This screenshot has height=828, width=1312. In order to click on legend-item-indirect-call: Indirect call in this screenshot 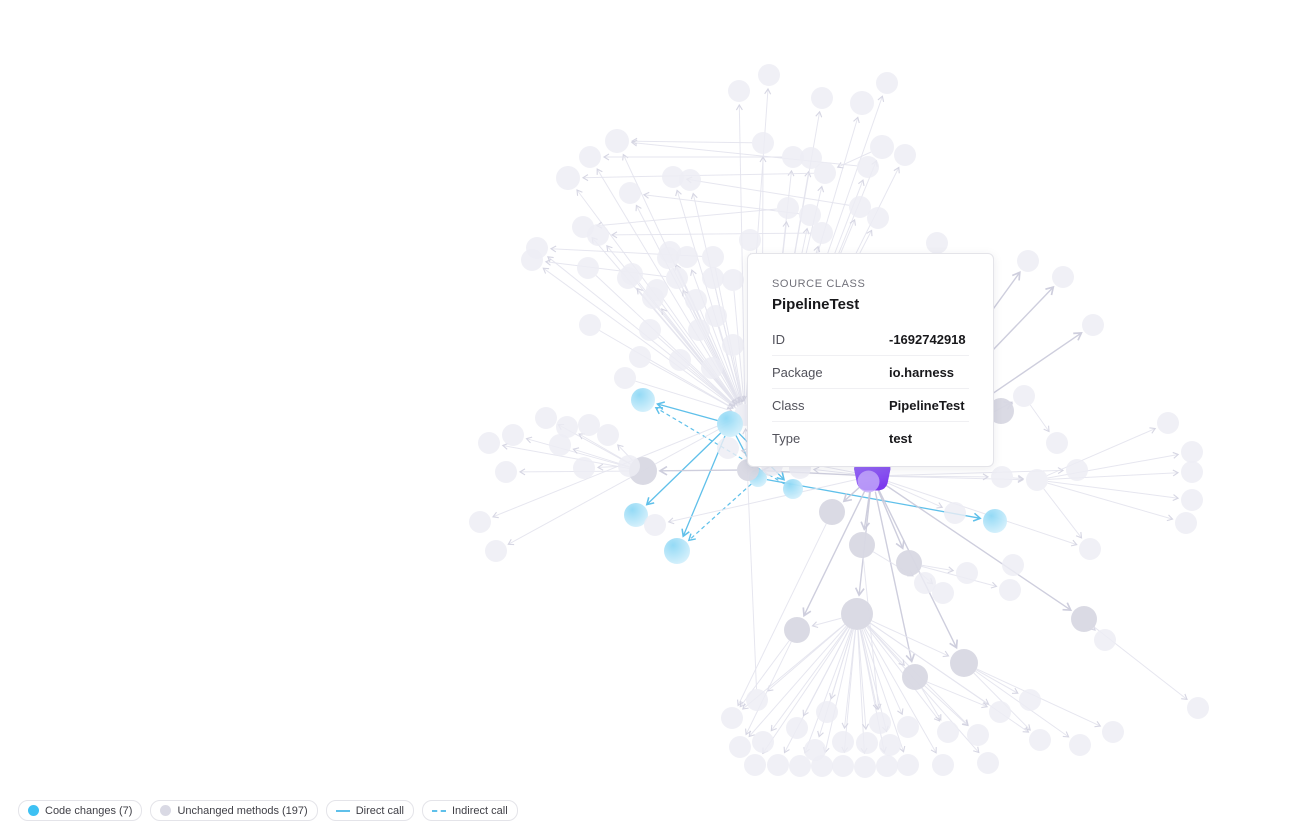, I will do `click(470, 810)`.